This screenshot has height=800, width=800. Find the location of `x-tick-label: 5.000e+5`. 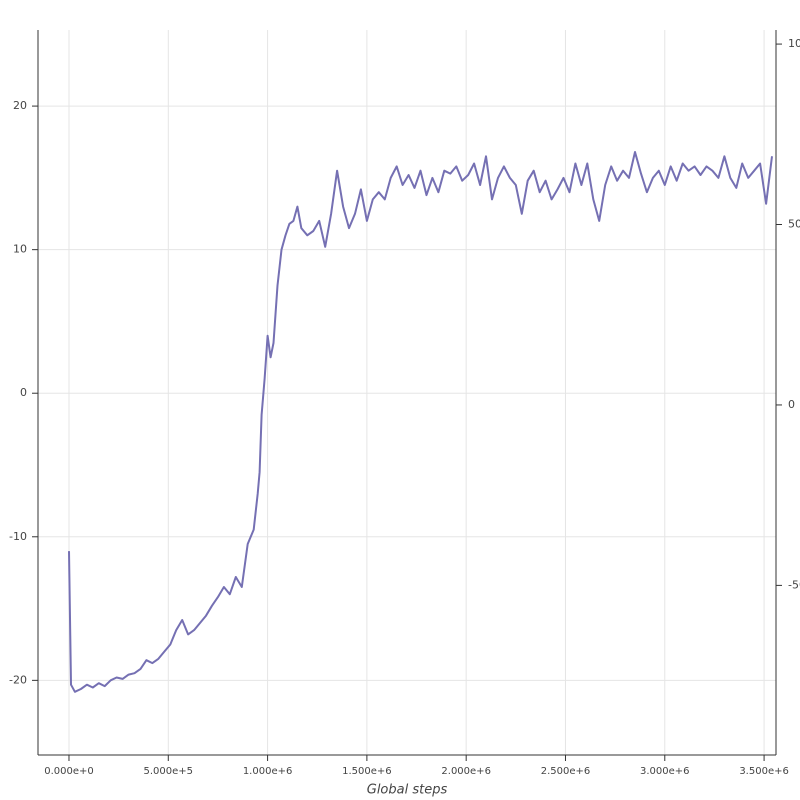

x-tick-label: 5.000e+5 is located at coordinates (169, 771).